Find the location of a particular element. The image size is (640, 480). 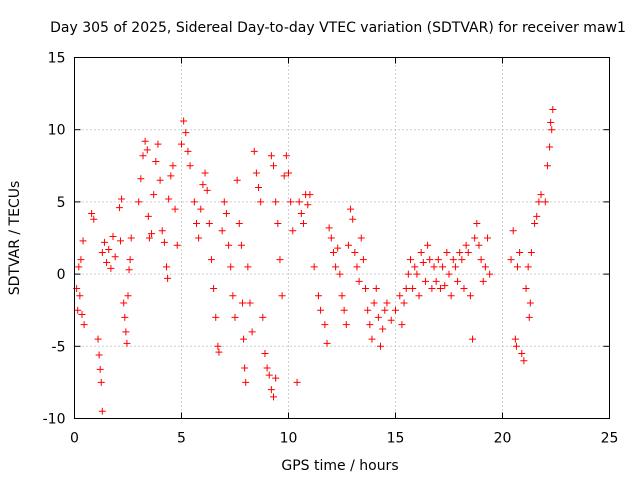

y-tick-label: 5 is located at coordinates (61, 203).